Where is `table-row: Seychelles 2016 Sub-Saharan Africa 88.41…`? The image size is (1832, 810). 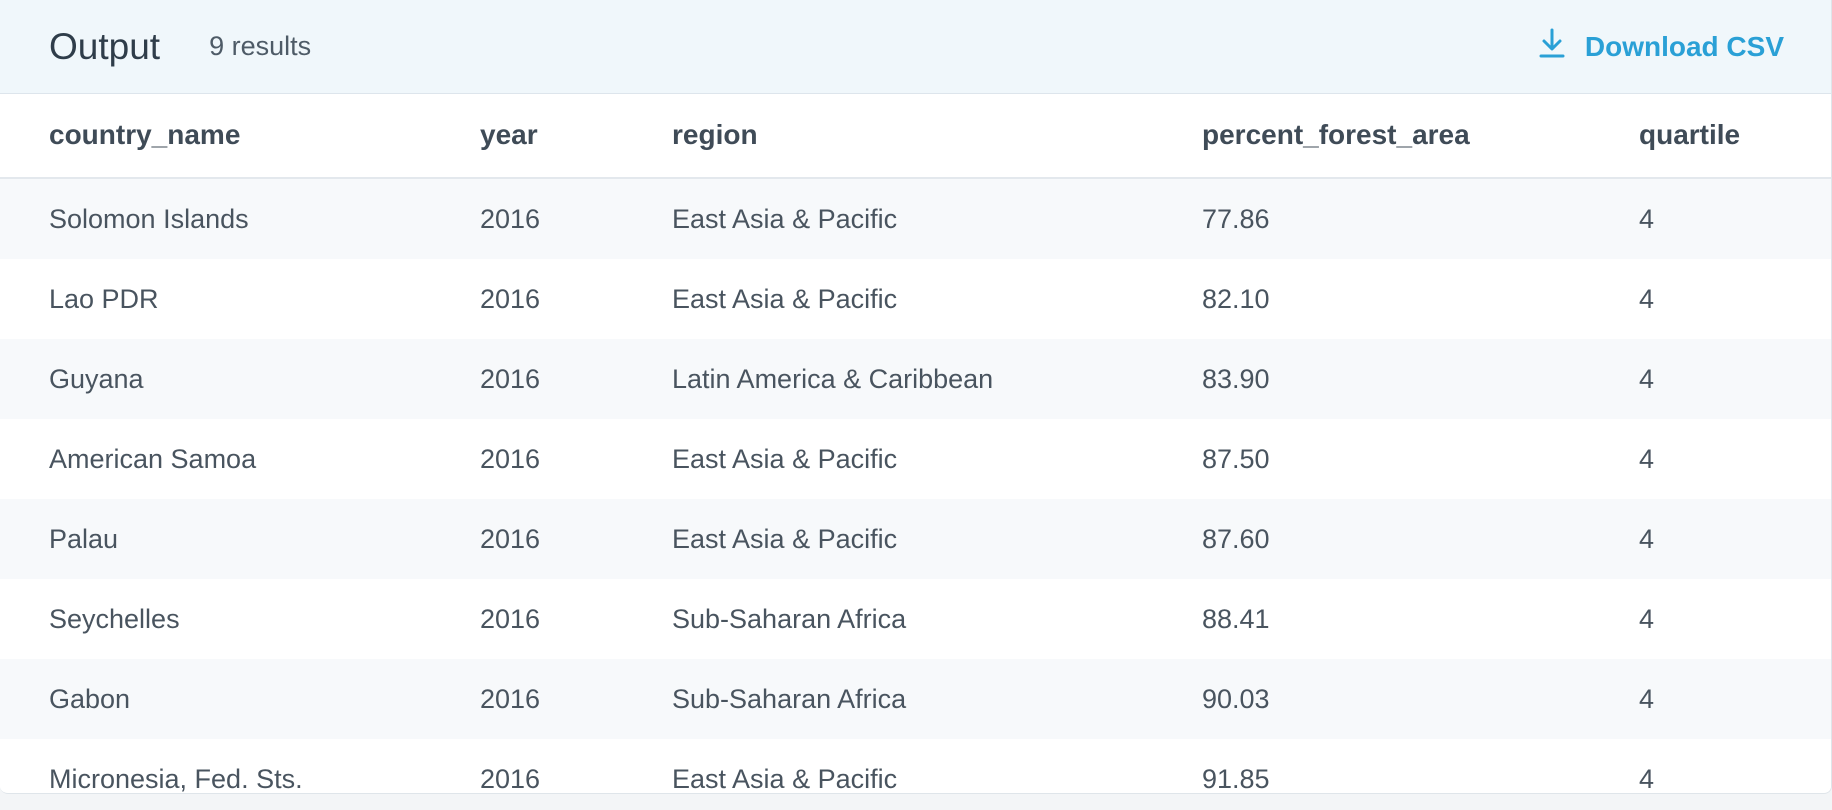 table-row: Seychelles 2016 Sub-Saharan Africa 88.41… is located at coordinates (915, 619).